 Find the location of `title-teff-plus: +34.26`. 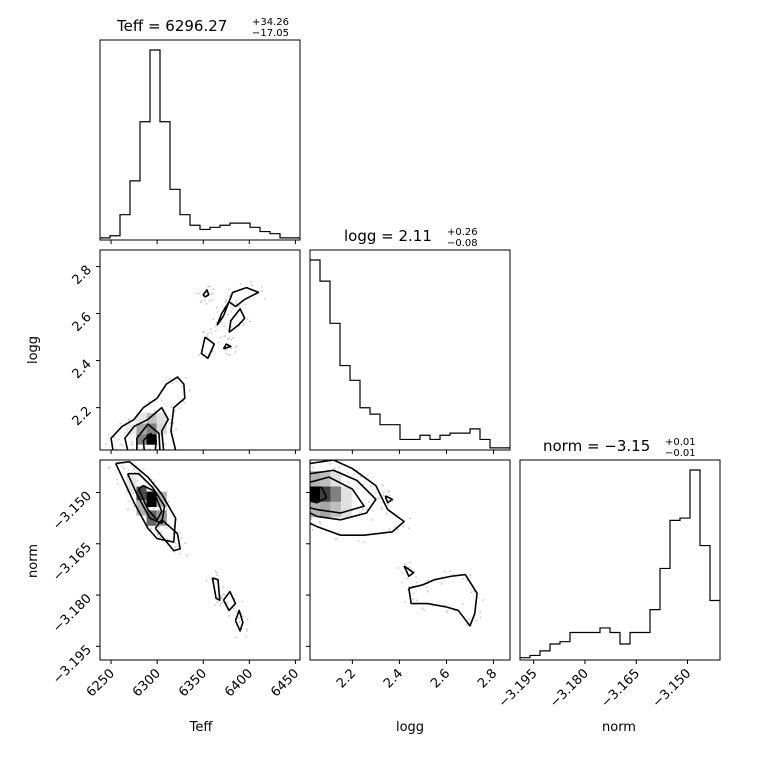

title-teff-plus: +34.26 is located at coordinates (270, 22).